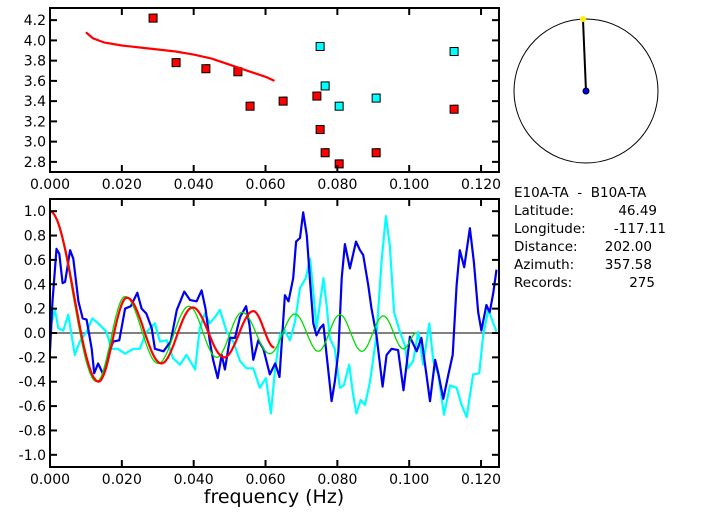 Image resolution: width=702 pixels, height=519 pixels. Describe the element at coordinates (35, 237) in the screenshot. I see `y-tick-label: 0.8` at that location.